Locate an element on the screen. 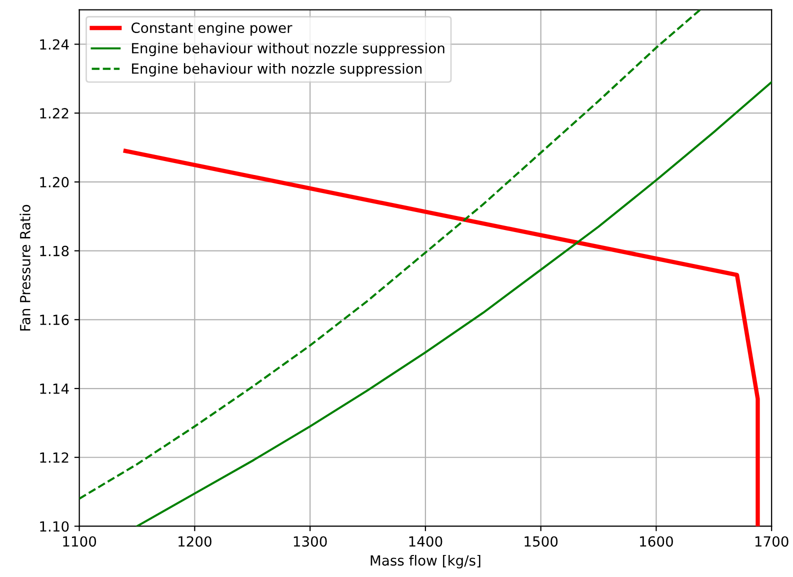 This screenshot has height=577, width=793. y-tick-label: 1.14 is located at coordinates (54, 389).